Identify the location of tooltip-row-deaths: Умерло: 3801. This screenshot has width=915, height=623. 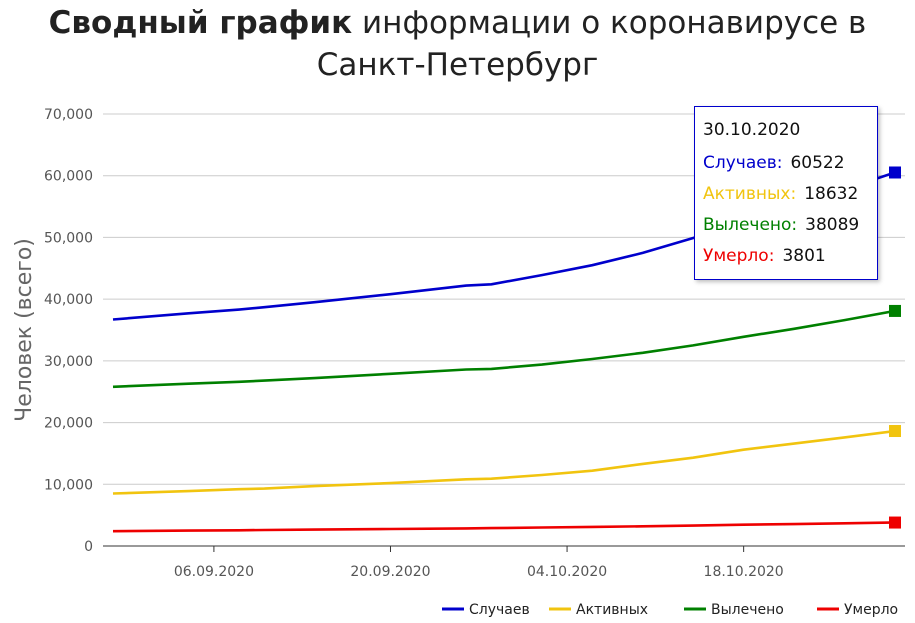
(764, 256).